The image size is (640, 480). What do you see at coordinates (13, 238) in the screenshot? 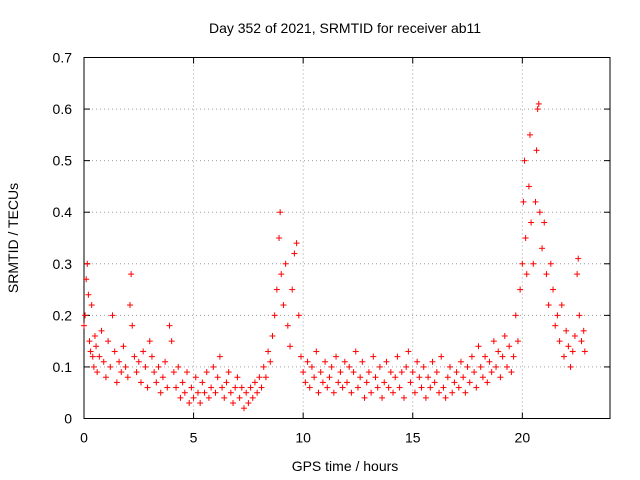
I see `y-axis-title: SRMTID / TECUs` at bounding box center [13, 238].